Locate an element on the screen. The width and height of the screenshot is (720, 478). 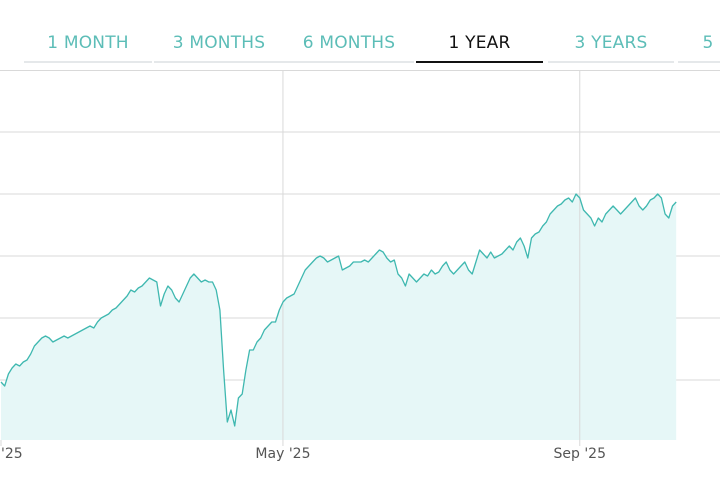
tab-5-years: 5 is located at coordinates (699, 44).